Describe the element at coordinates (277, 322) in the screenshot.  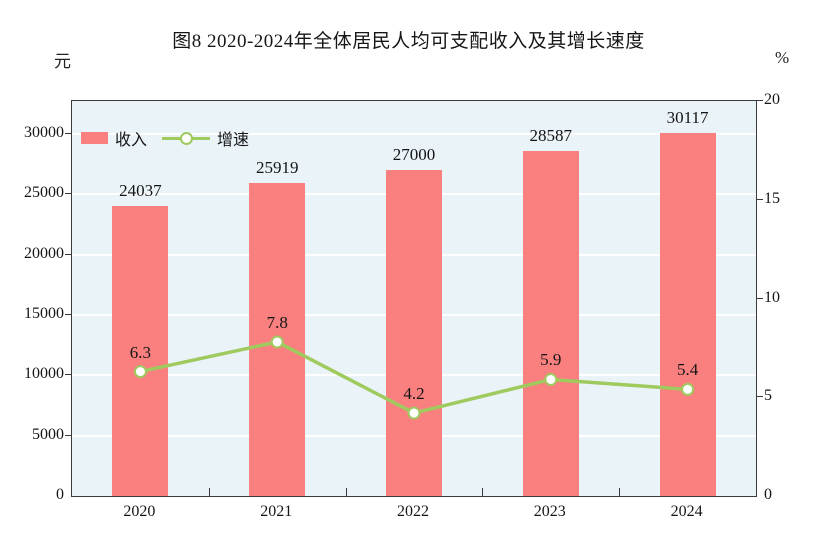
I see `growth-value-label: 7.8` at that location.